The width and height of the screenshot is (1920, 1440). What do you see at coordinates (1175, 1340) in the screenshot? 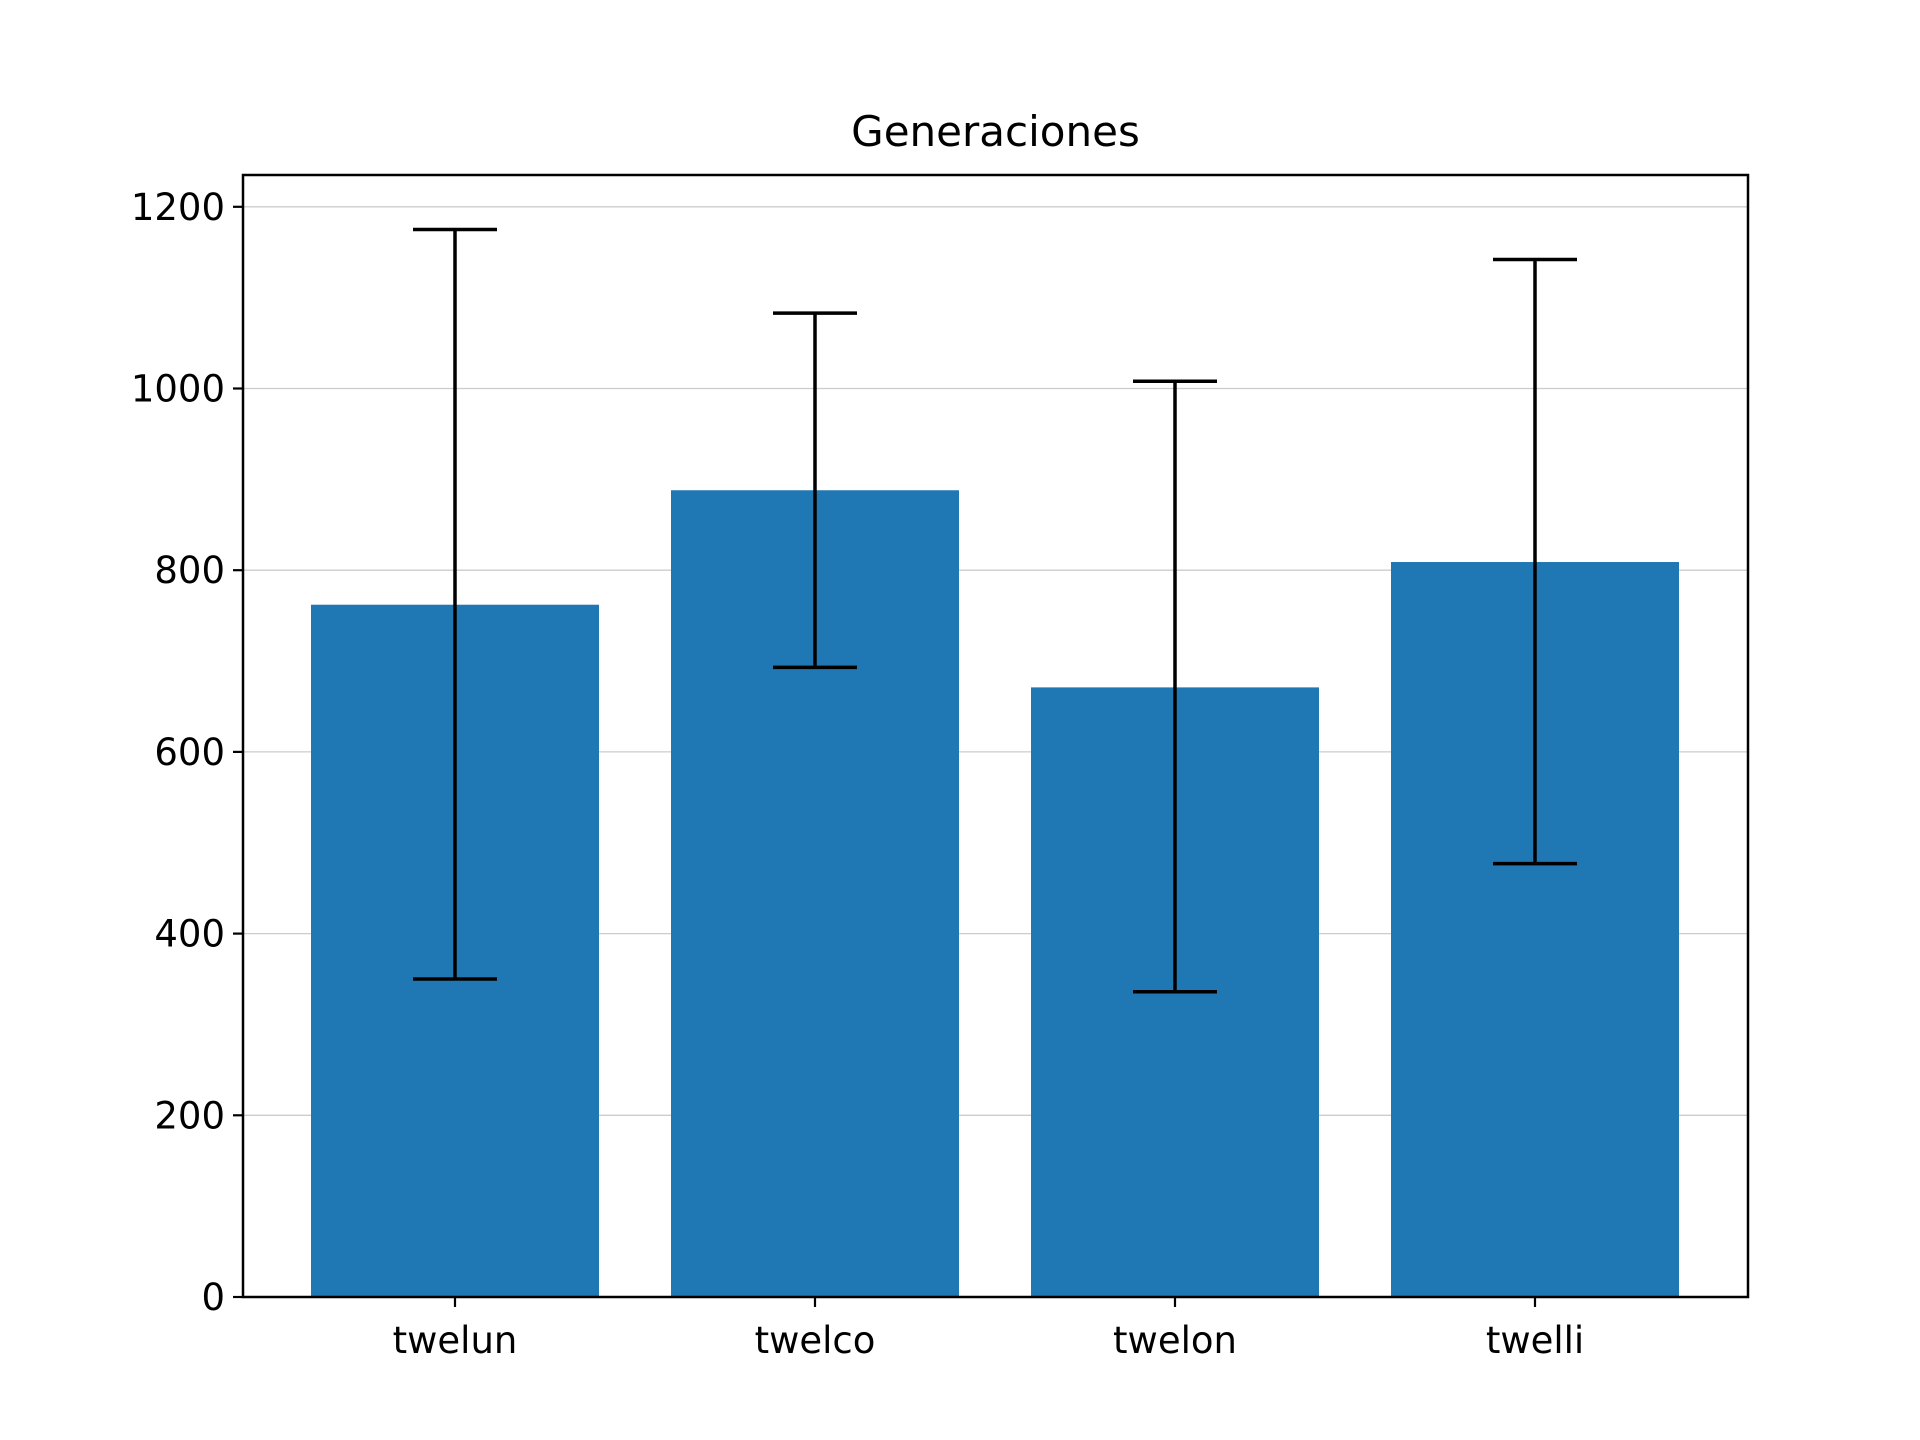
I see `x-tick-label-twelon: twelon` at bounding box center [1175, 1340].